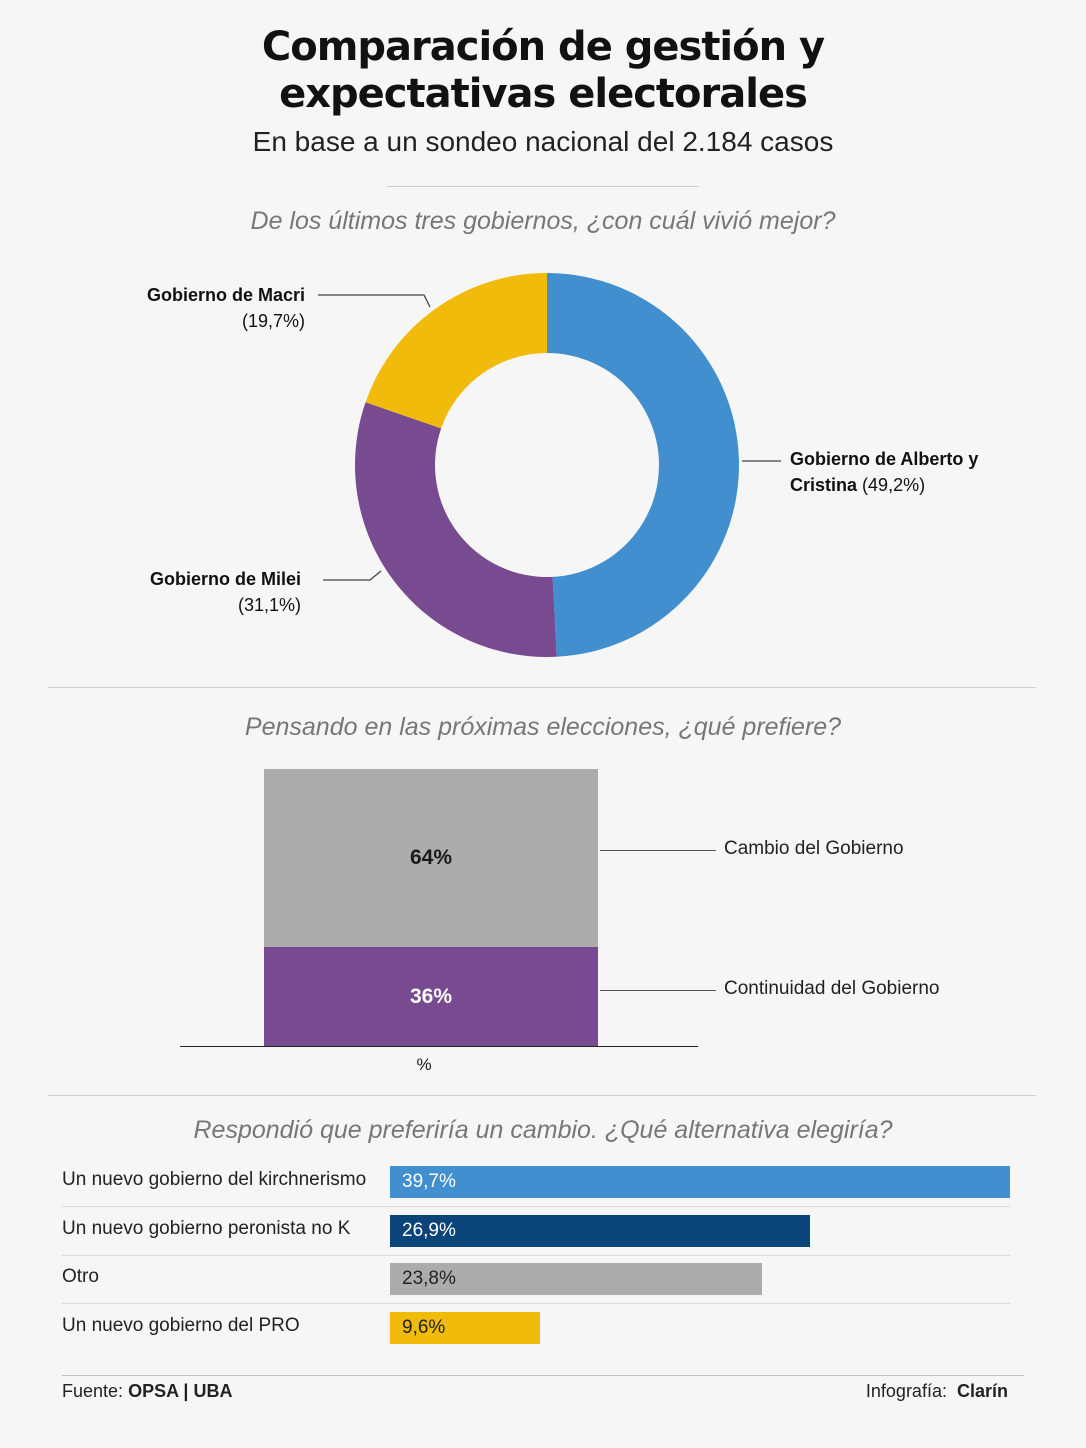  Describe the element at coordinates (814, 848) in the screenshot. I see `stacked-label-cambio: Cambio del Gobierno` at that location.